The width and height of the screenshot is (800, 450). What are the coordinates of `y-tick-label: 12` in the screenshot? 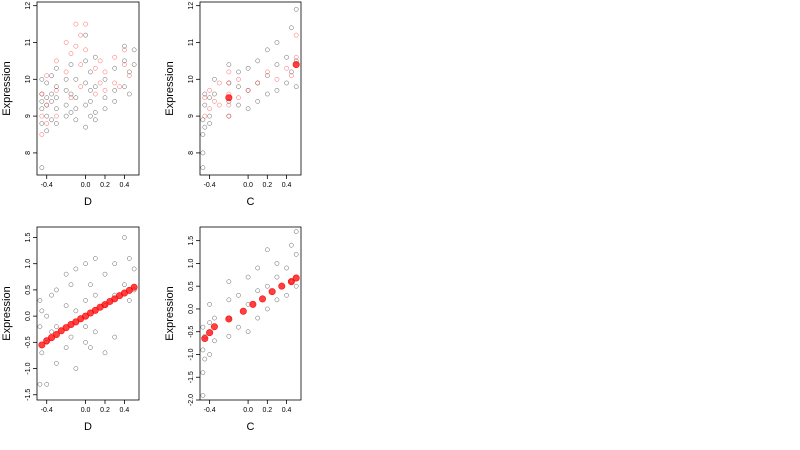 It's located at (28, 6).